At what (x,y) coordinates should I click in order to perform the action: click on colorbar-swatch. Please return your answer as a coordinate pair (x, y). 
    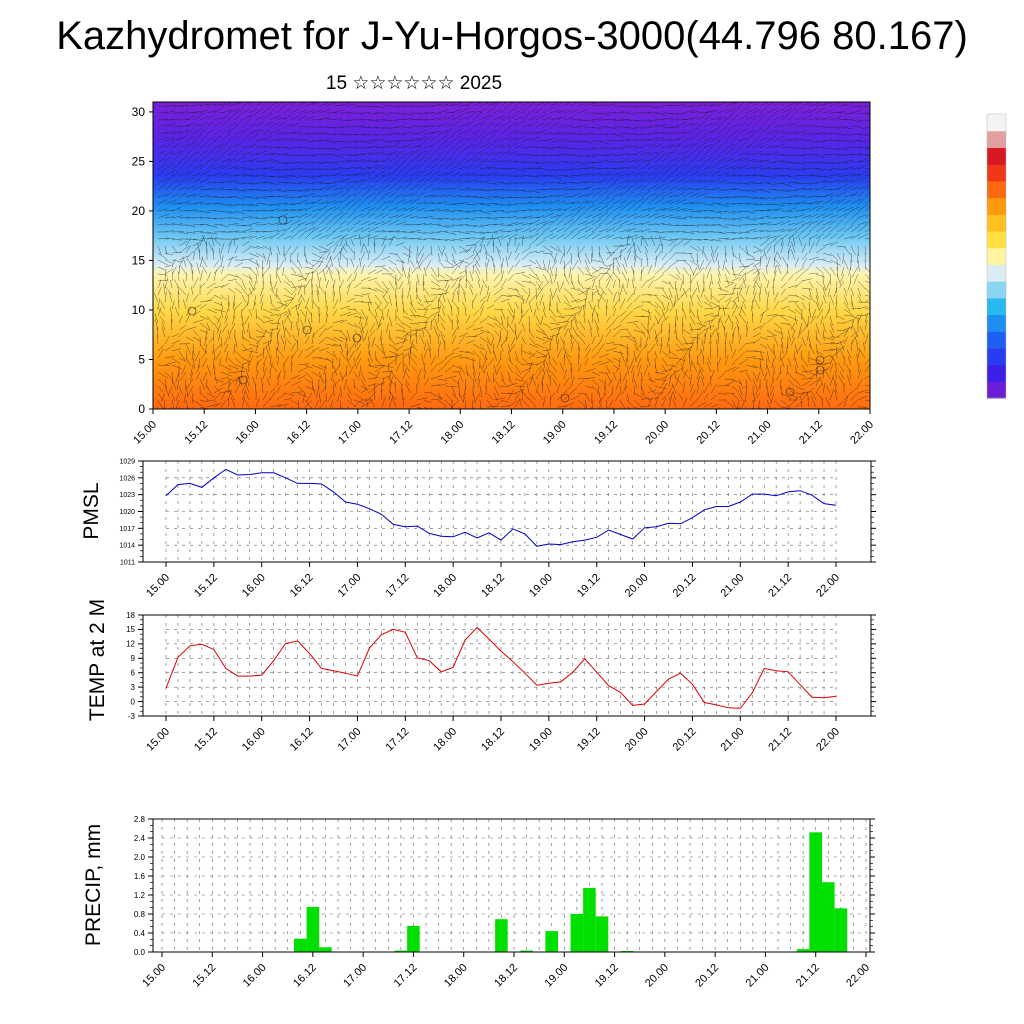
    Looking at the image, I should click on (996, 123).